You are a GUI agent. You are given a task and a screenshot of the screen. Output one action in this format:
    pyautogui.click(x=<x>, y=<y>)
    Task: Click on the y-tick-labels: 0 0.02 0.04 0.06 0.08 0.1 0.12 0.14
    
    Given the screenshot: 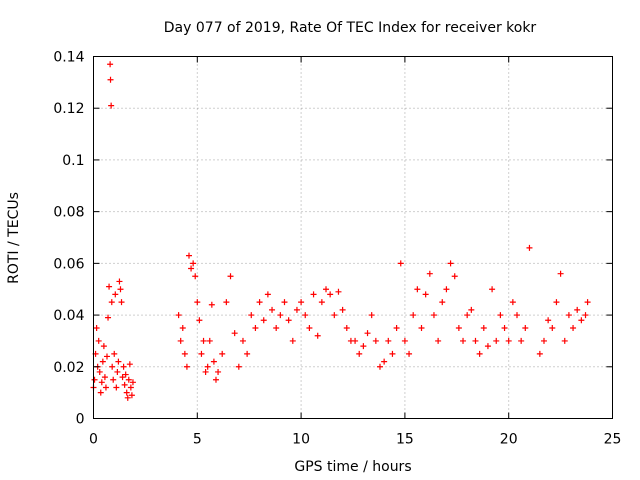 What is the action you would take?
    pyautogui.click(x=68, y=239)
    